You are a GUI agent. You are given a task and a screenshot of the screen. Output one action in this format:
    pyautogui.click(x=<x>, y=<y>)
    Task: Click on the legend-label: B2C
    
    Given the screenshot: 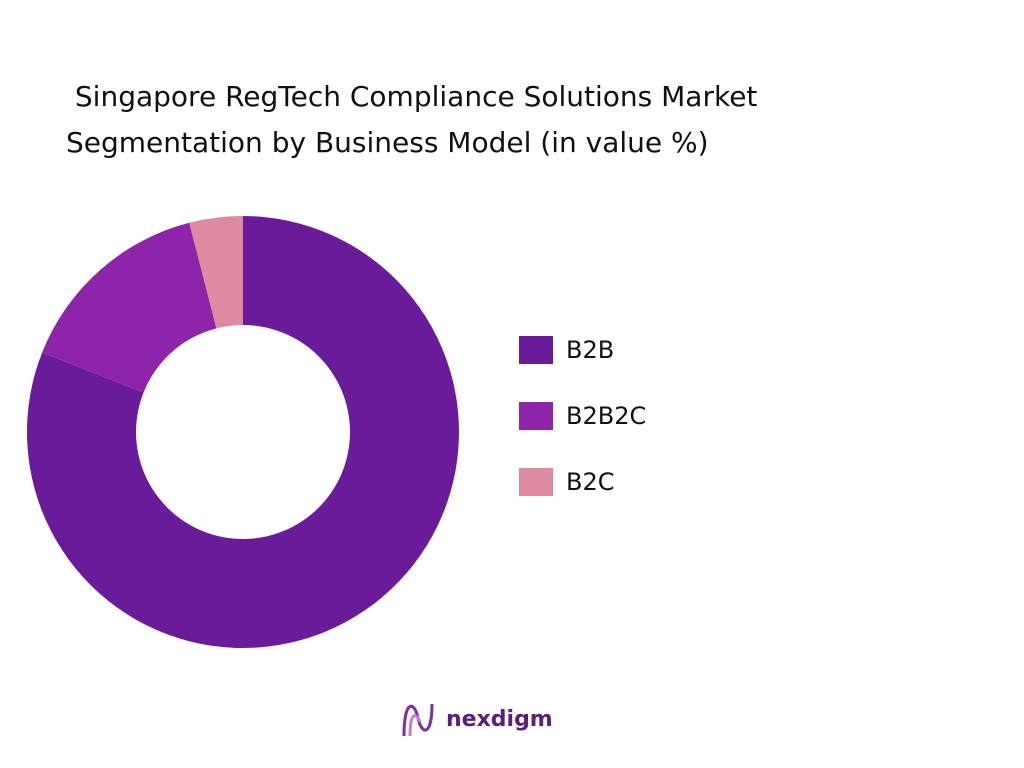 What is the action you would take?
    pyautogui.click(x=590, y=482)
    